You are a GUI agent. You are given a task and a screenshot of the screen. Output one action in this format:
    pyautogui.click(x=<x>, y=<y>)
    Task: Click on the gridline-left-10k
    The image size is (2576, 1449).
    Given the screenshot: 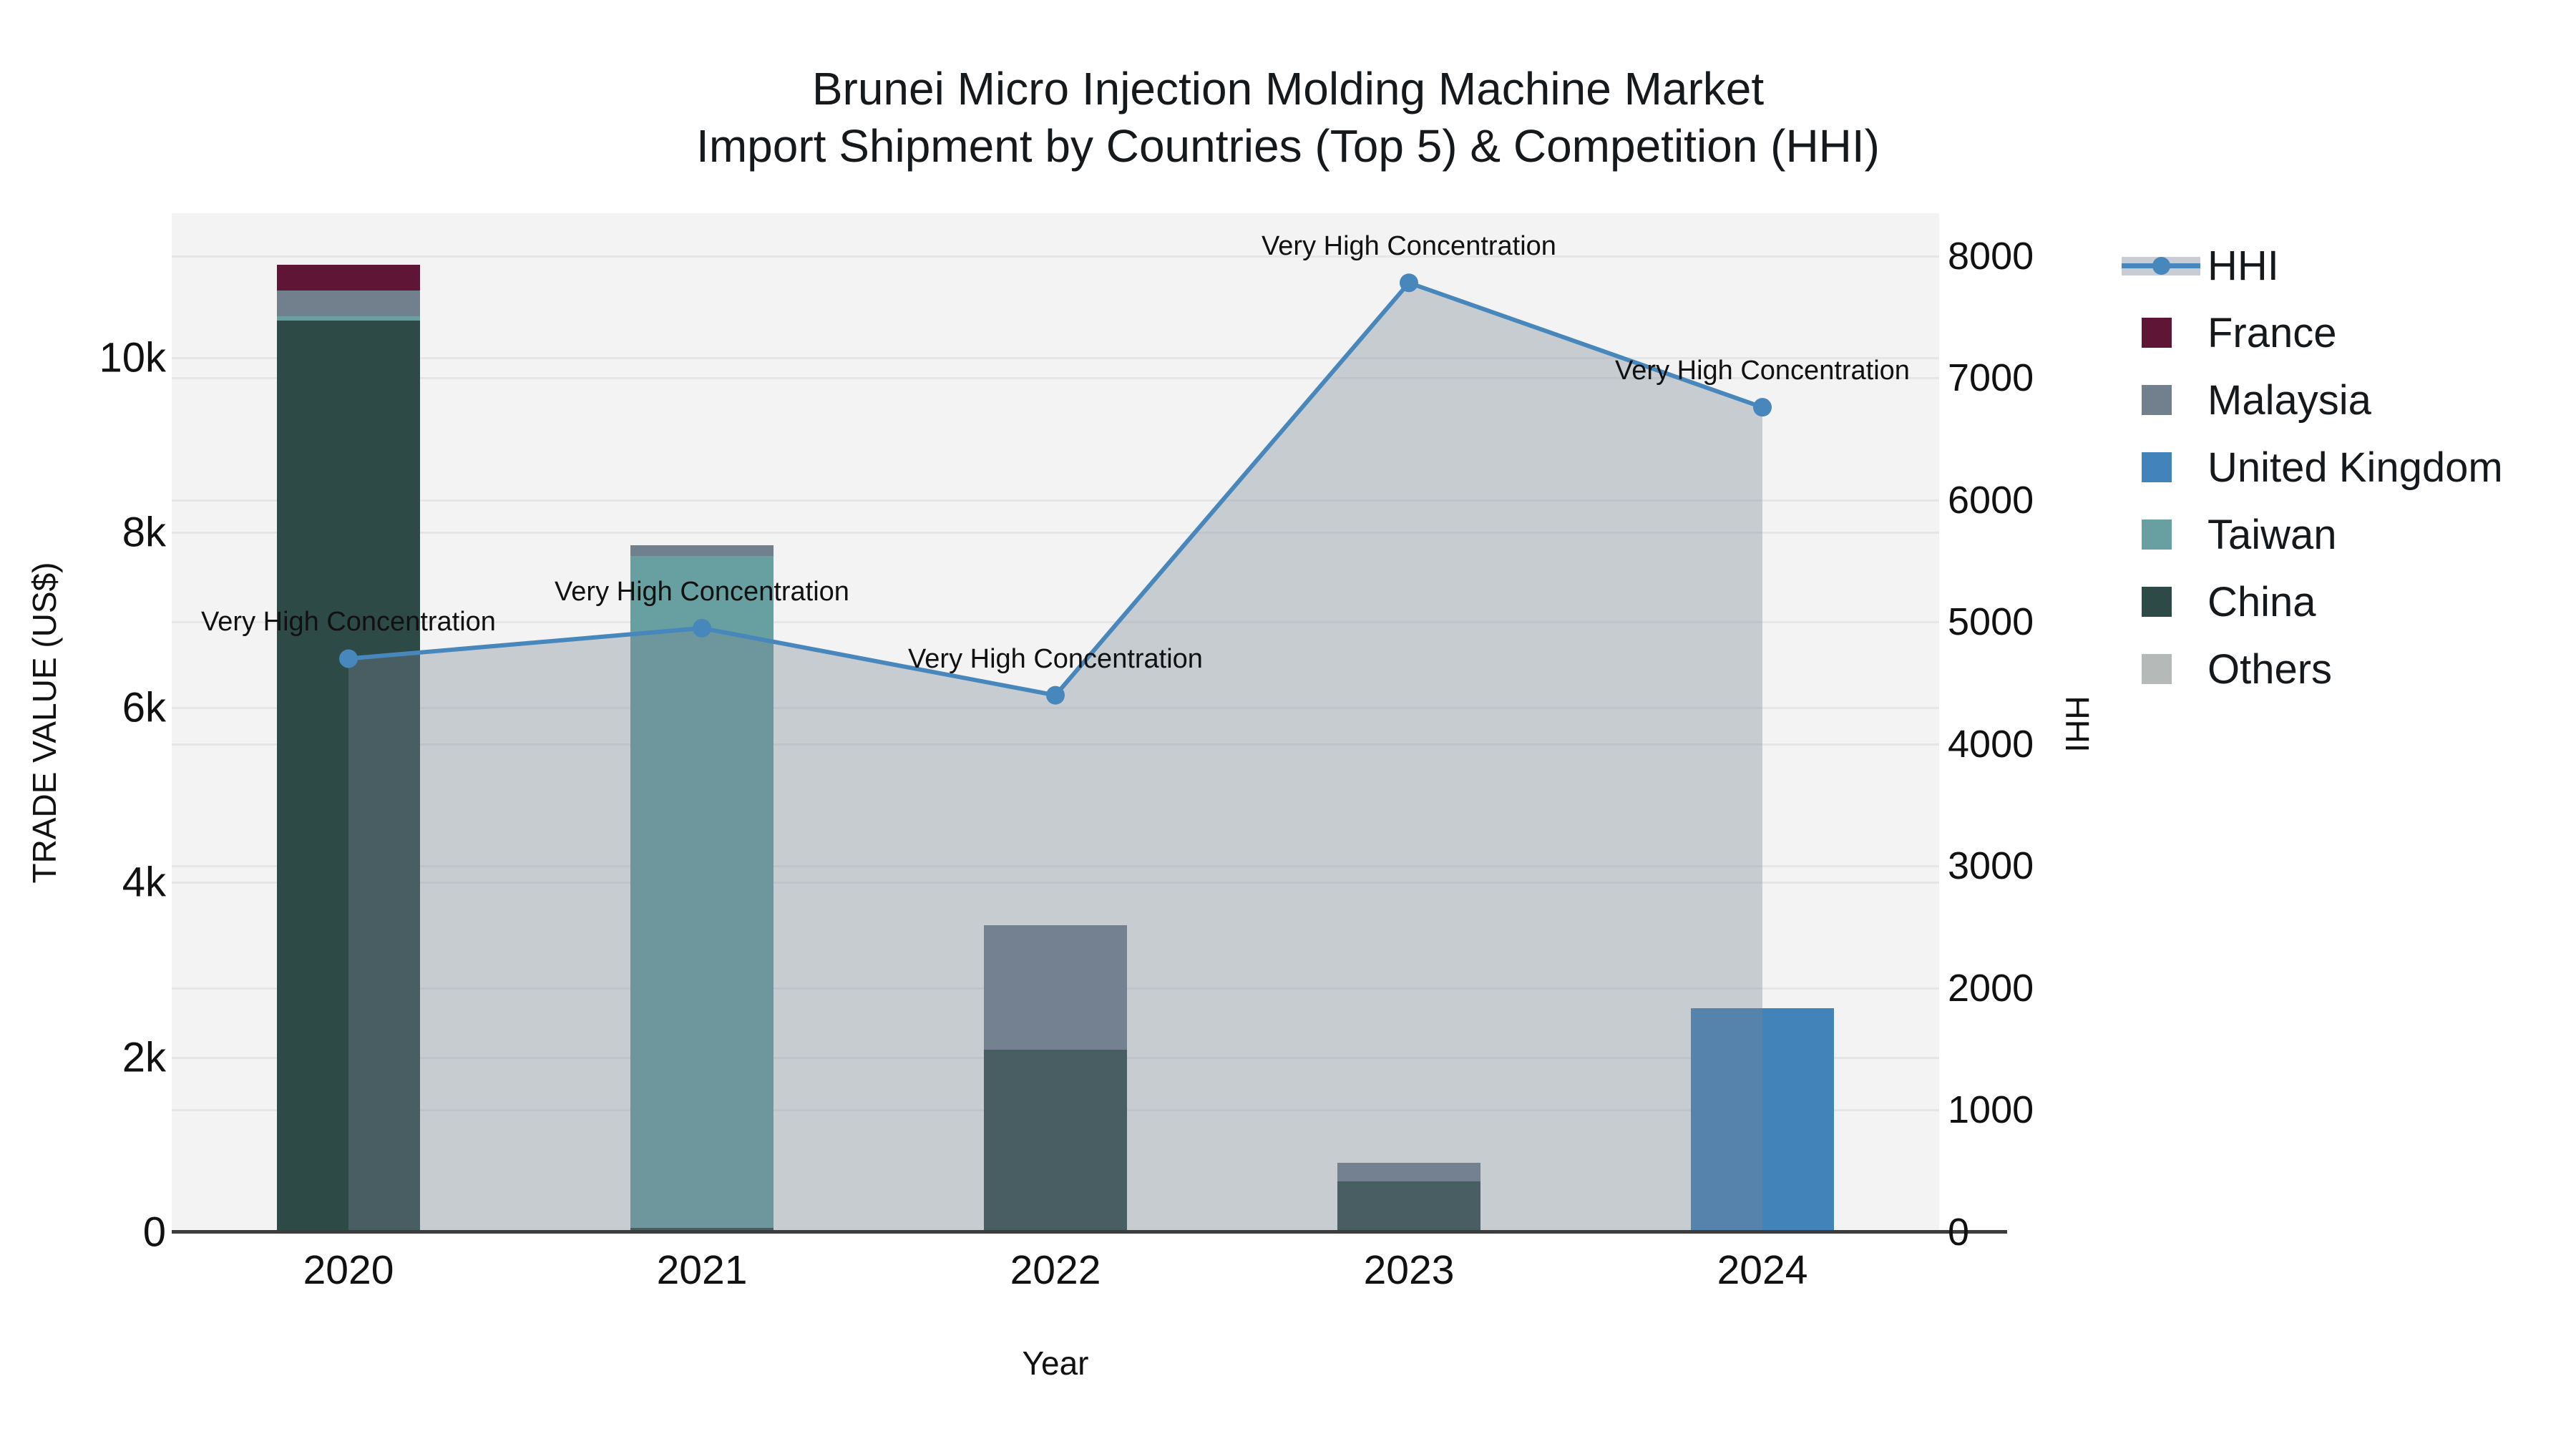 What is the action you would take?
    pyautogui.click(x=1055, y=357)
    